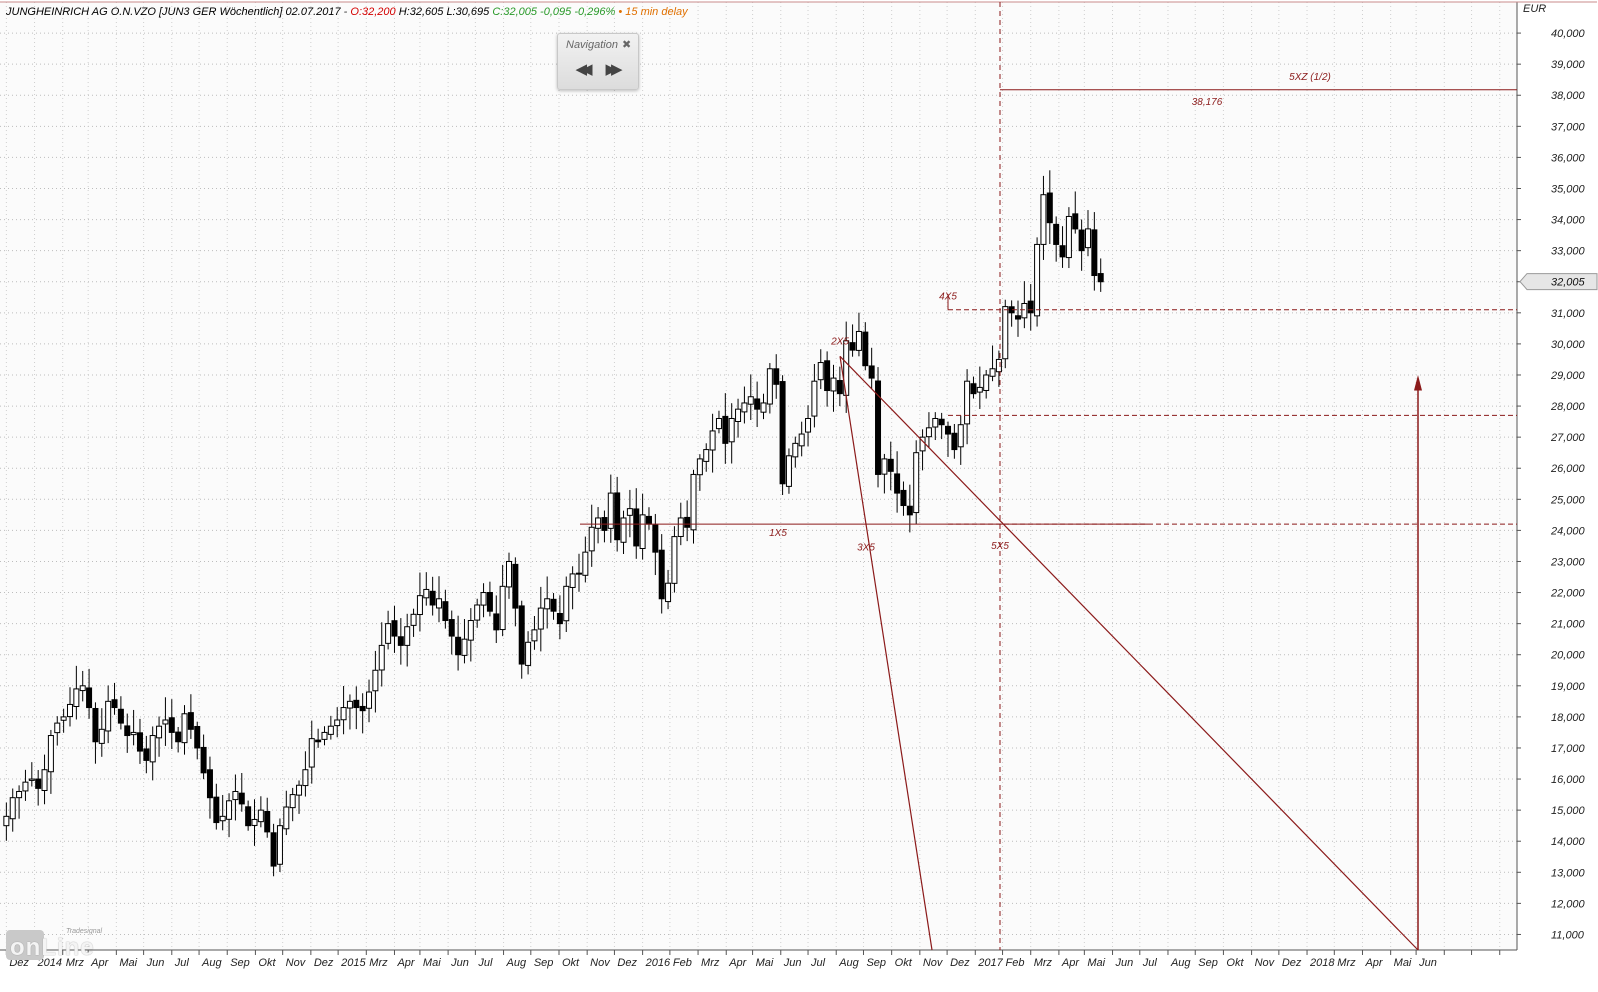 This screenshot has height=992, width=1598. I want to click on navigation-panel: Navigation ✖ ◀◀ ▶▶, so click(598, 61).